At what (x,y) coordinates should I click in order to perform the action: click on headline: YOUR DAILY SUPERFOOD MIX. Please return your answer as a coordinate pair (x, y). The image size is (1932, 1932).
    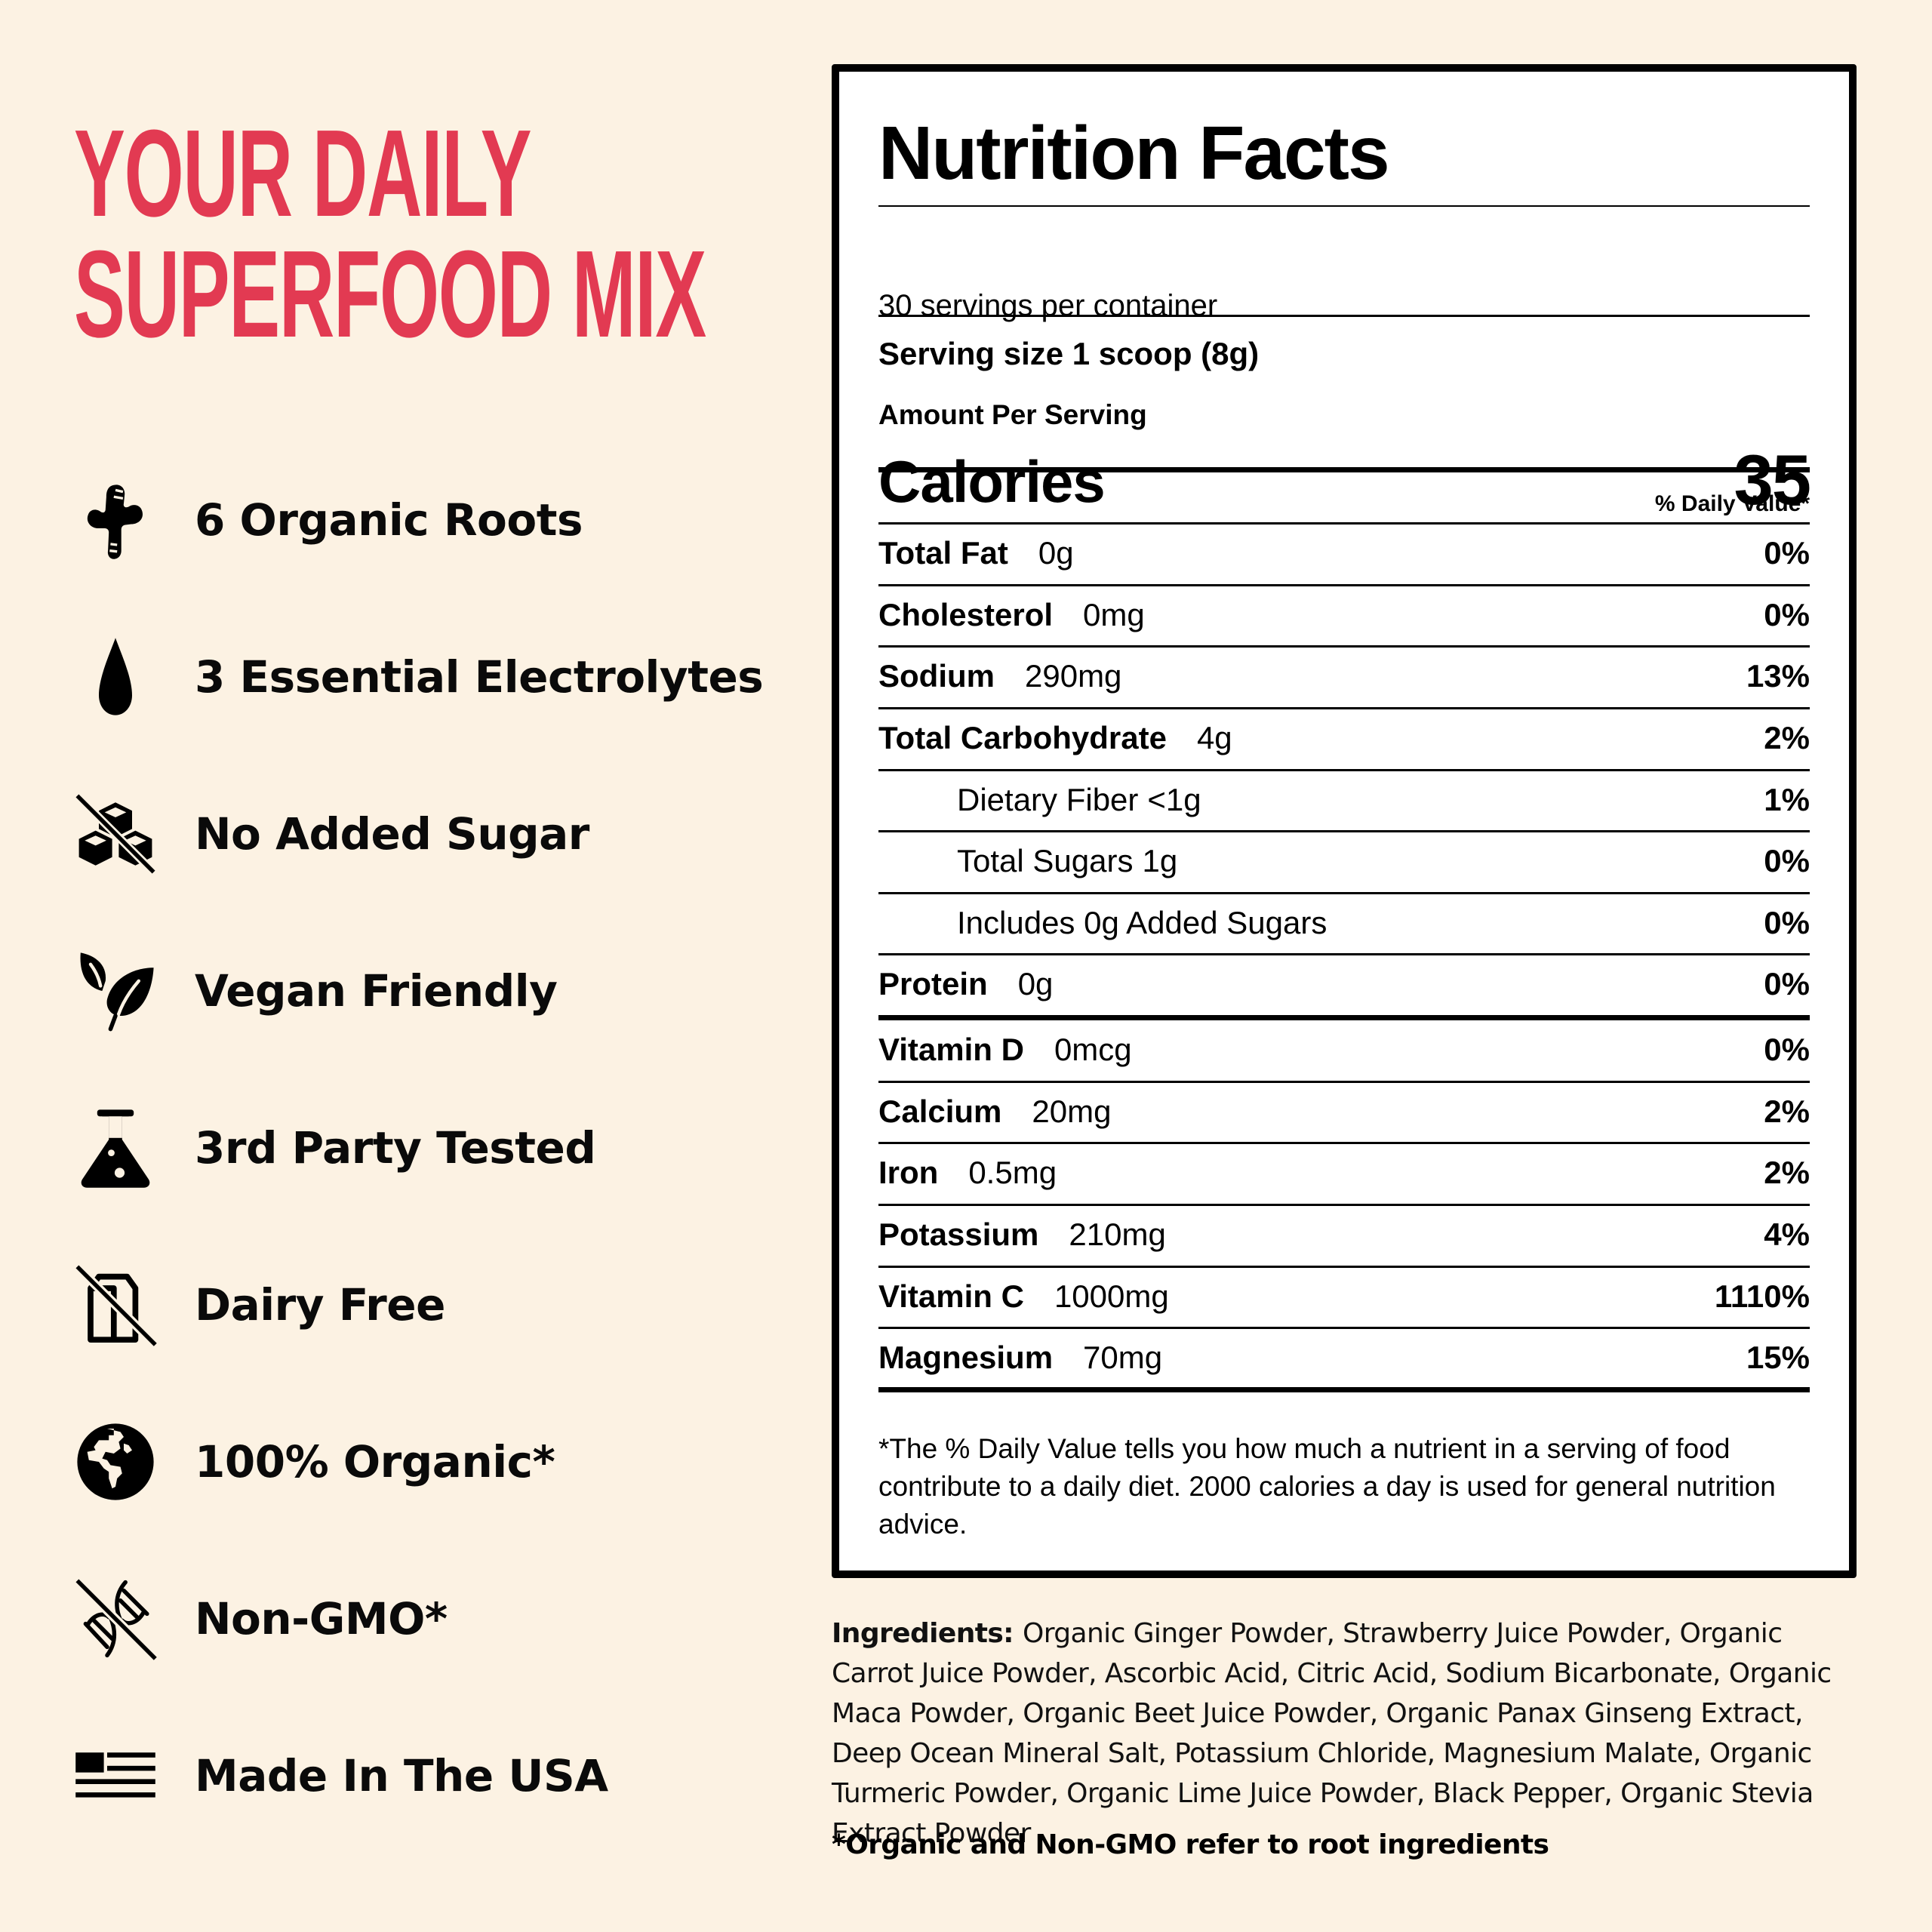
    Looking at the image, I should click on (390, 233).